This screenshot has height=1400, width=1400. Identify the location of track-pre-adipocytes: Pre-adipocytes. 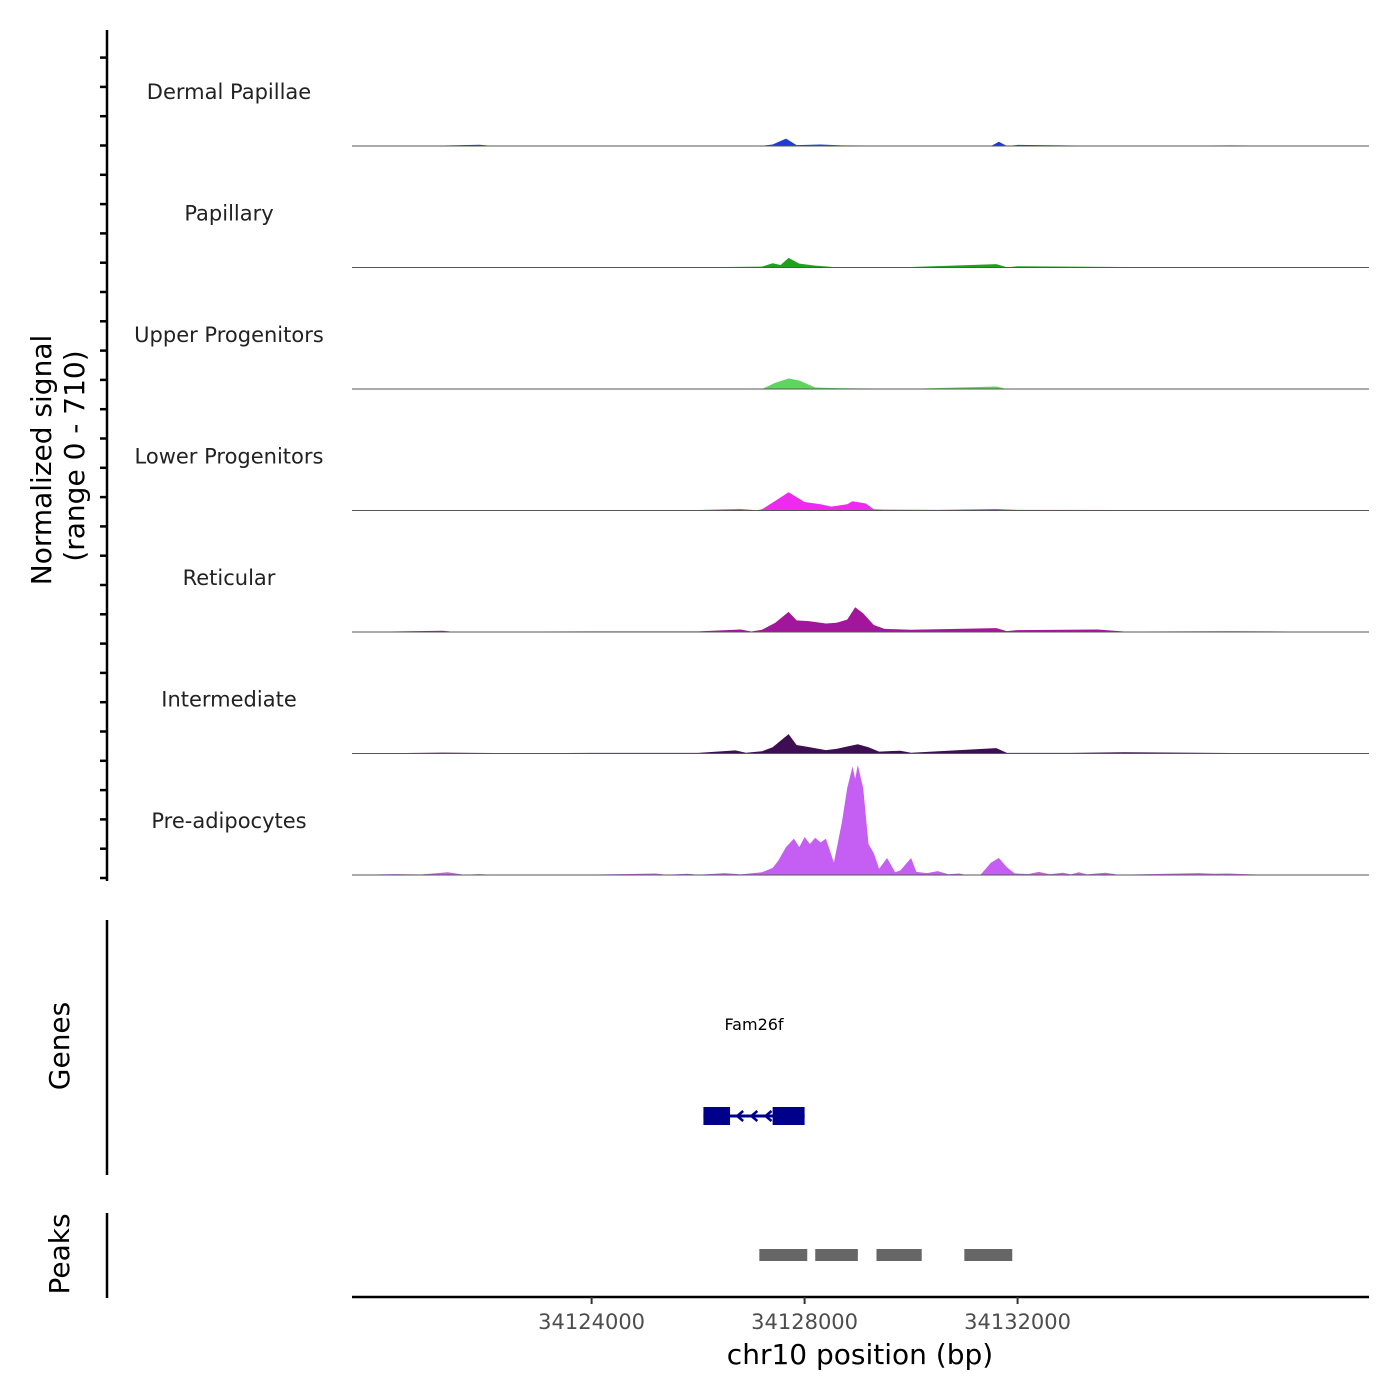
(760, 820).